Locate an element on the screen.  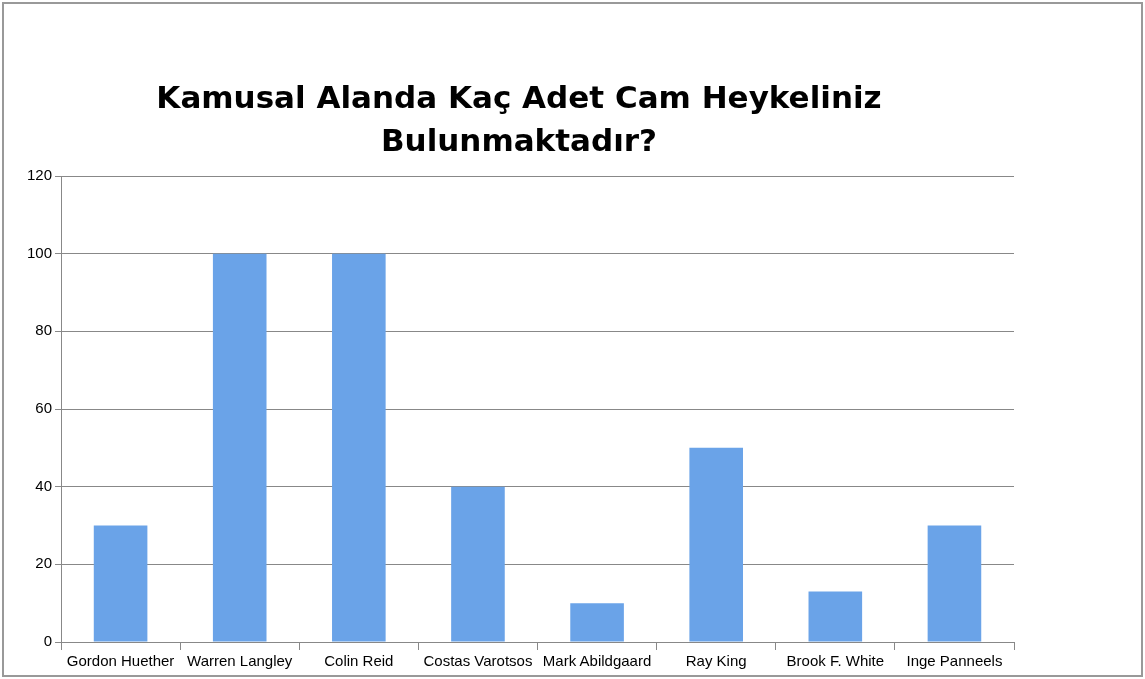
y-tick-label: 100 is located at coordinates (40, 252).